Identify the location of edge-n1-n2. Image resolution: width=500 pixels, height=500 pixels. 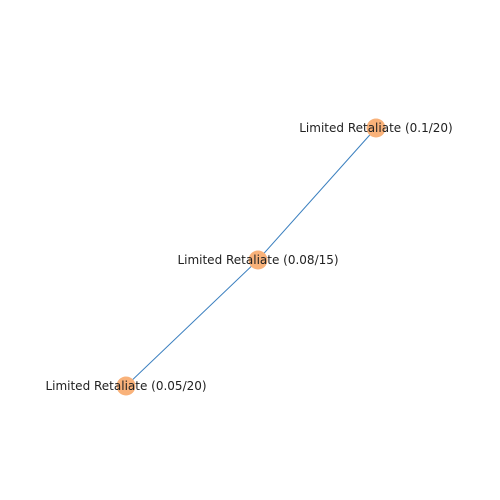
(317, 194).